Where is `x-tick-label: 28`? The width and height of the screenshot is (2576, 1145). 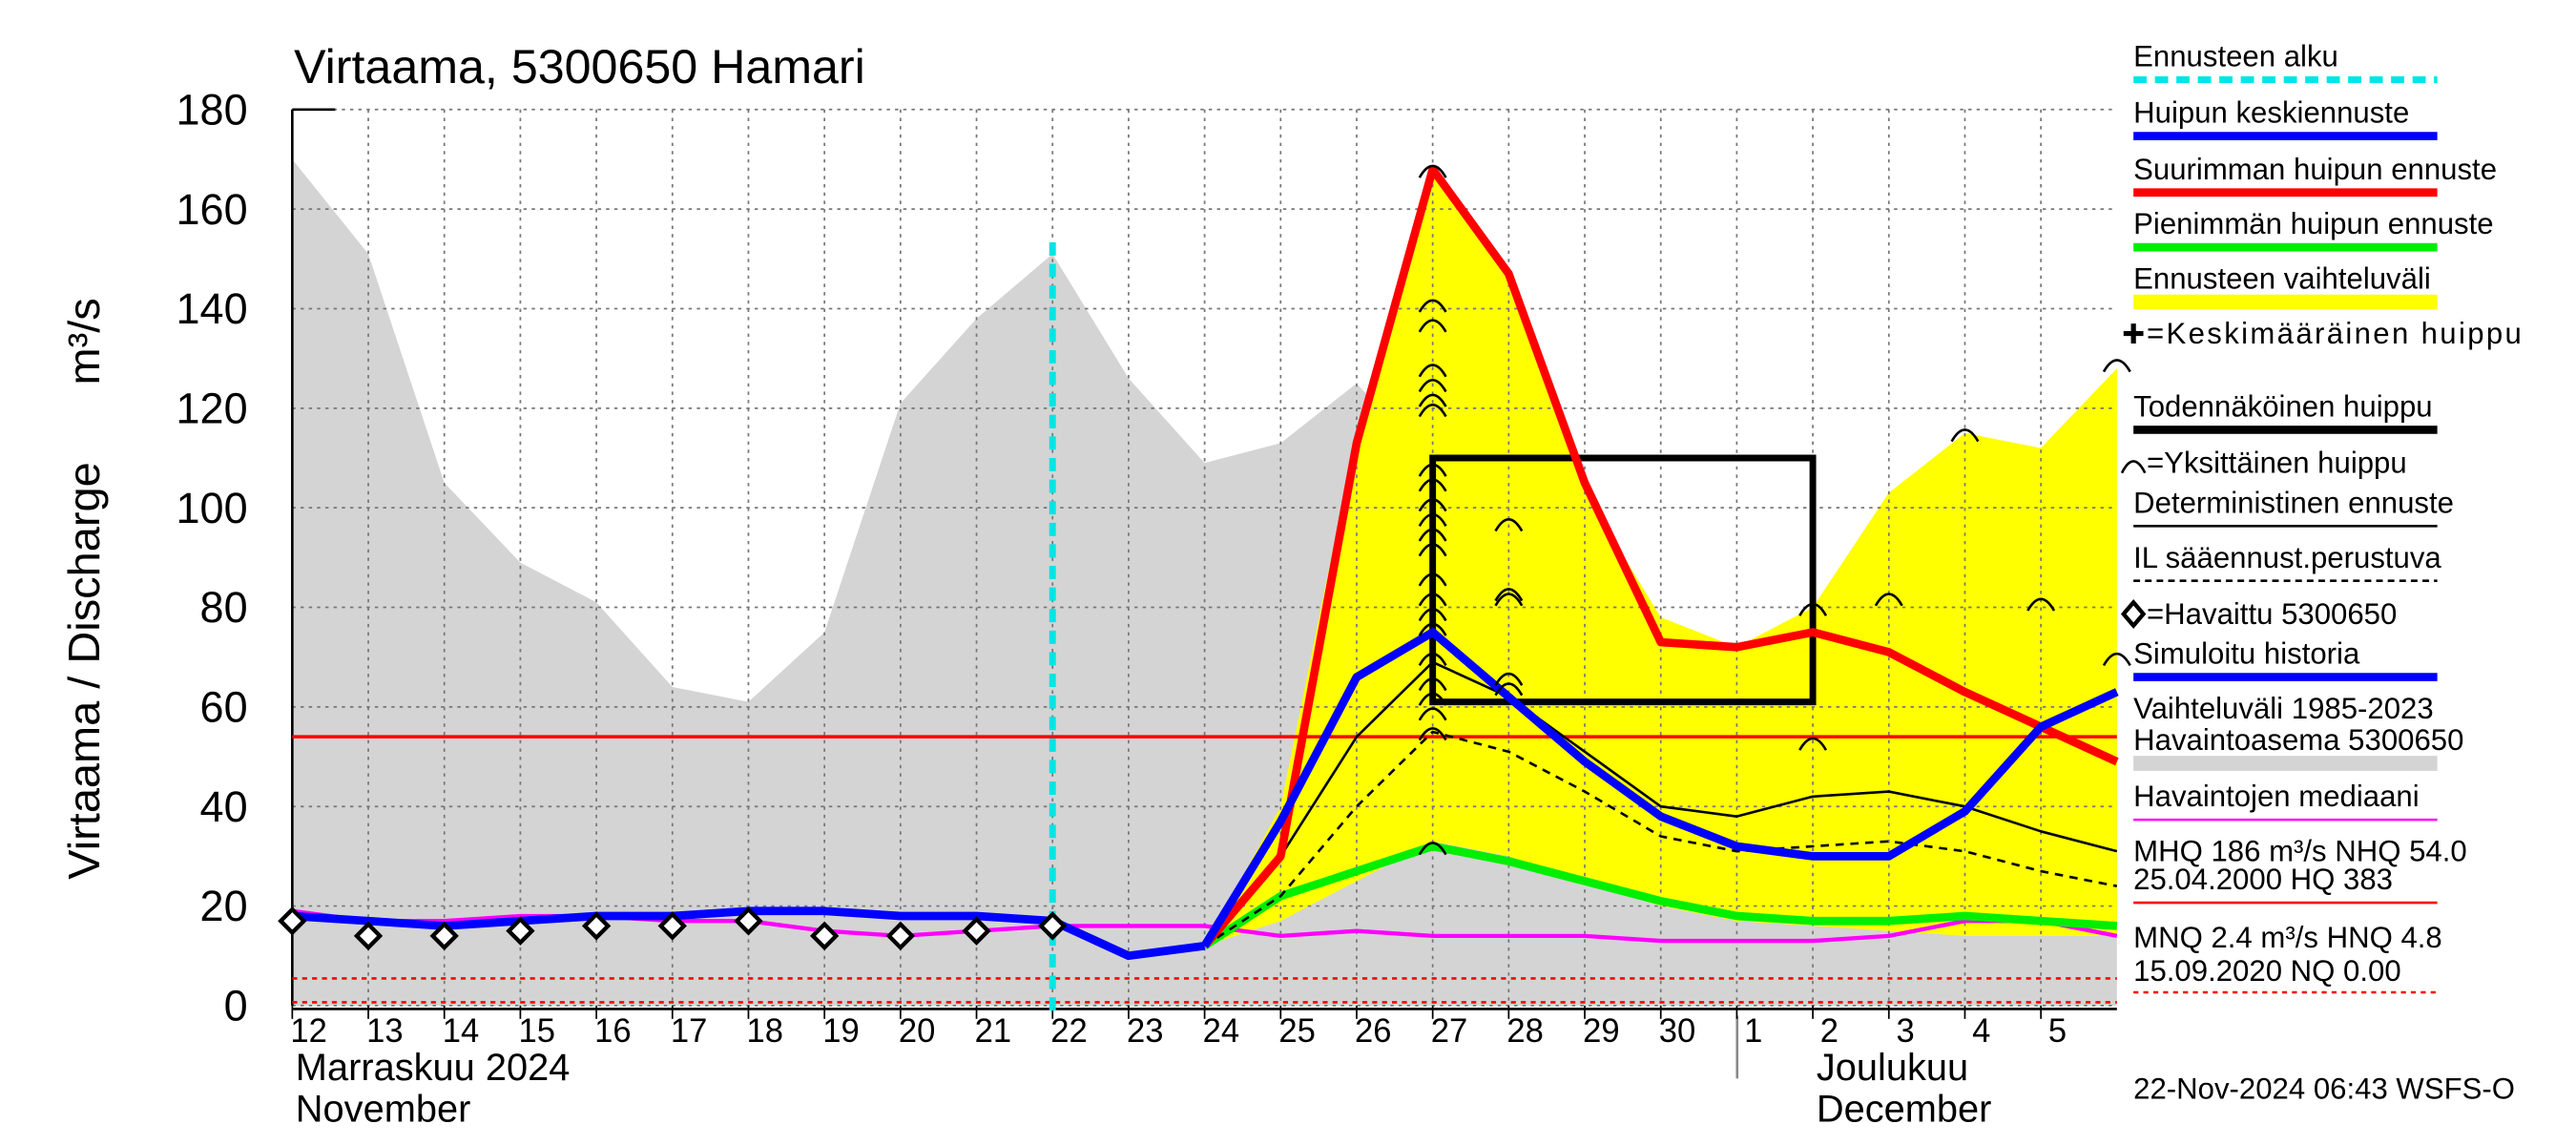
x-tick-label: 28 is located at coordinates (1525, 1031).